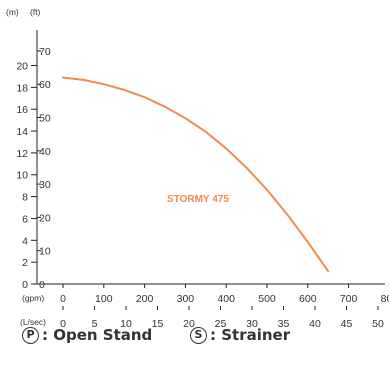 Image resolution: width=389 pixels, height=381 pixels. I want to click on y-left-tick-label: 14, so click(22, 132).